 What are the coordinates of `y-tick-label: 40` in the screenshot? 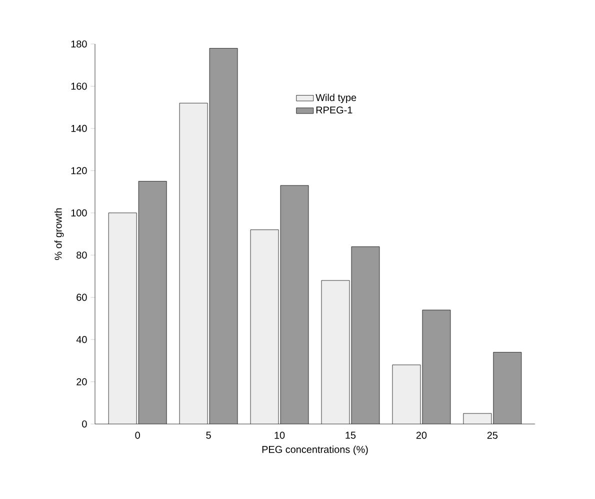 It's located at (81, 340).